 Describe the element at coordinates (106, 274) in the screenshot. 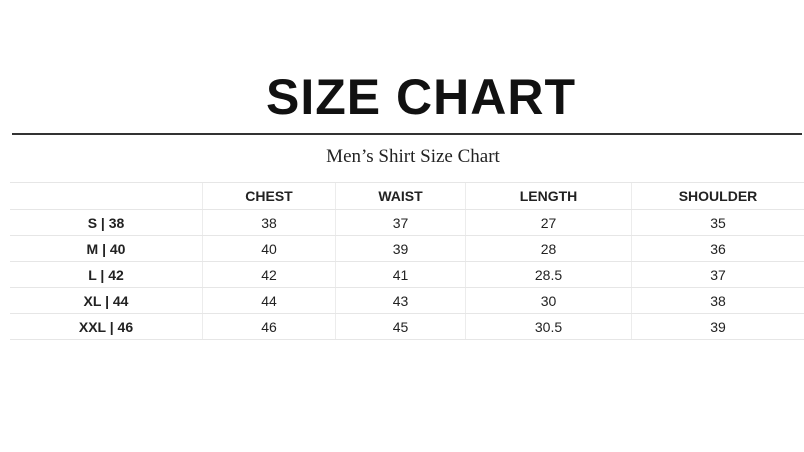

I see `size-label: L | 42` at that location.